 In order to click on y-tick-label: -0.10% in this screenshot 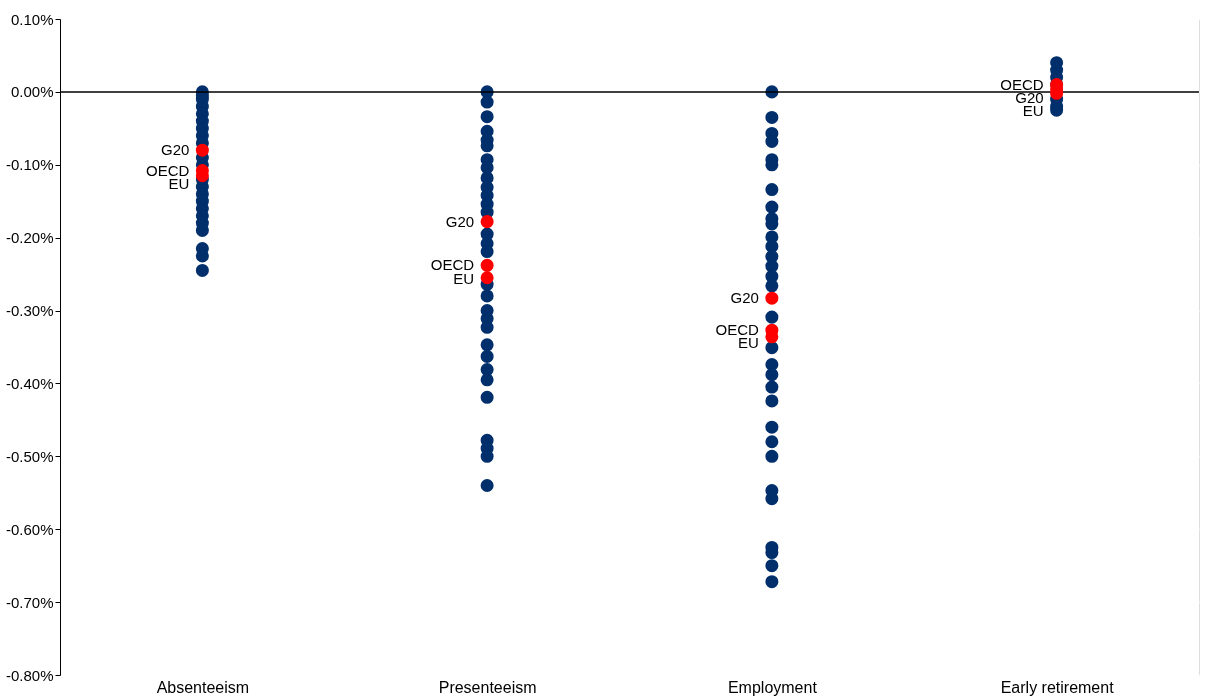, I will do `click(29, 165)`.